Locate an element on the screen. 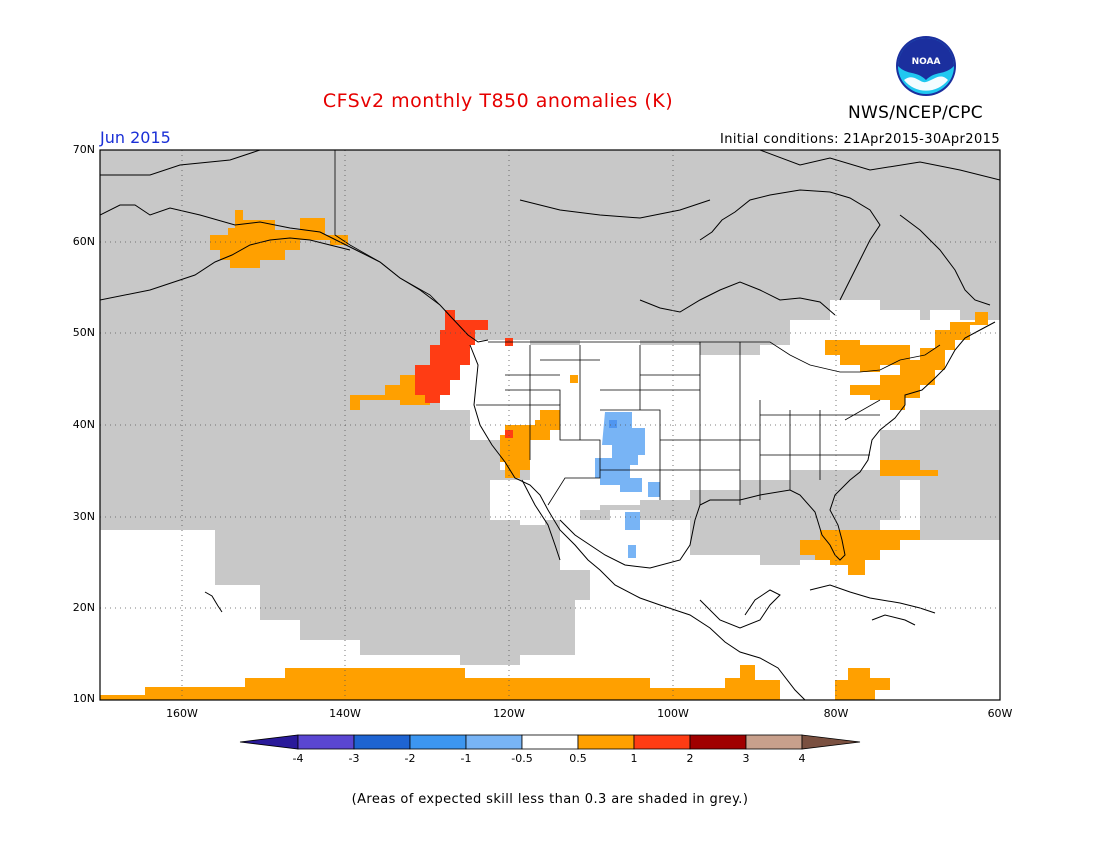  organization-label: NWS/NCEP/CPC is located at coordinates (915, 113).